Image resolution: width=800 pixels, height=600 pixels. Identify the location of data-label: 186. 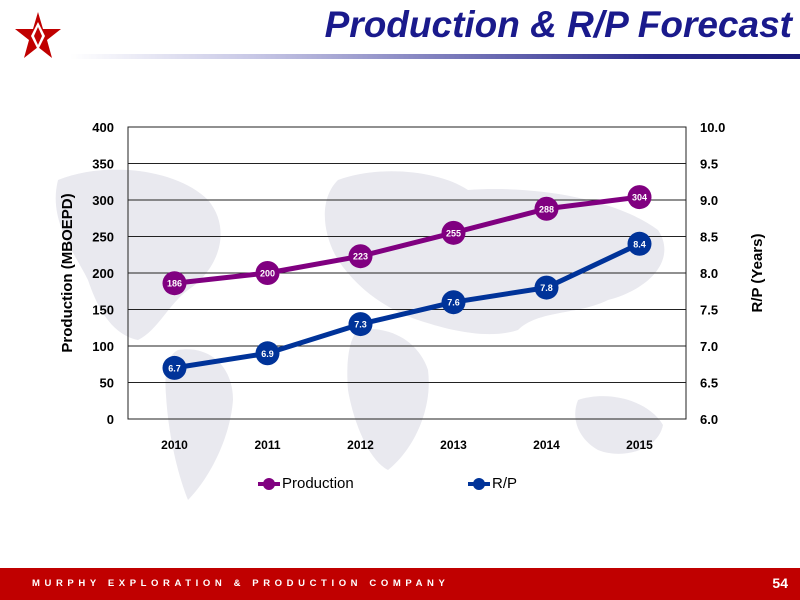
(174, 284).